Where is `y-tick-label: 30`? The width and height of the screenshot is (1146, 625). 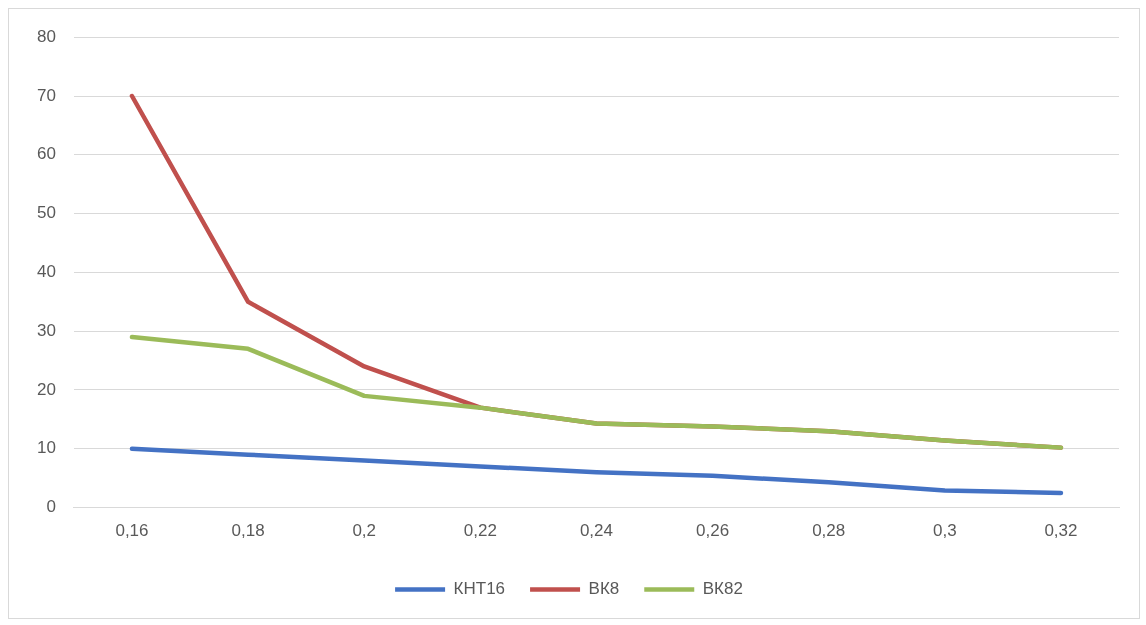 y-tick-label: 30 is located at coordinates (46, 330).